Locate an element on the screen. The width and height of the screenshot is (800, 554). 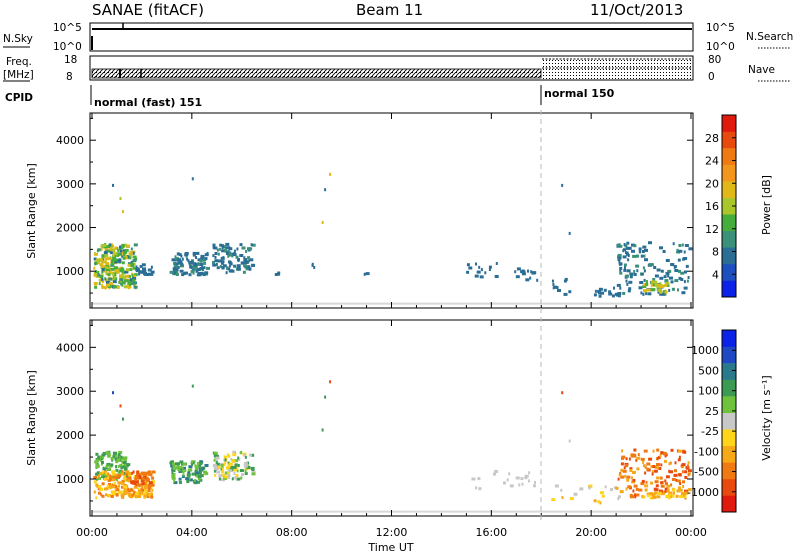
freq-panel: Freq. [MHz] 18 8 80 0 Nave is located at coordinates (396, 68).